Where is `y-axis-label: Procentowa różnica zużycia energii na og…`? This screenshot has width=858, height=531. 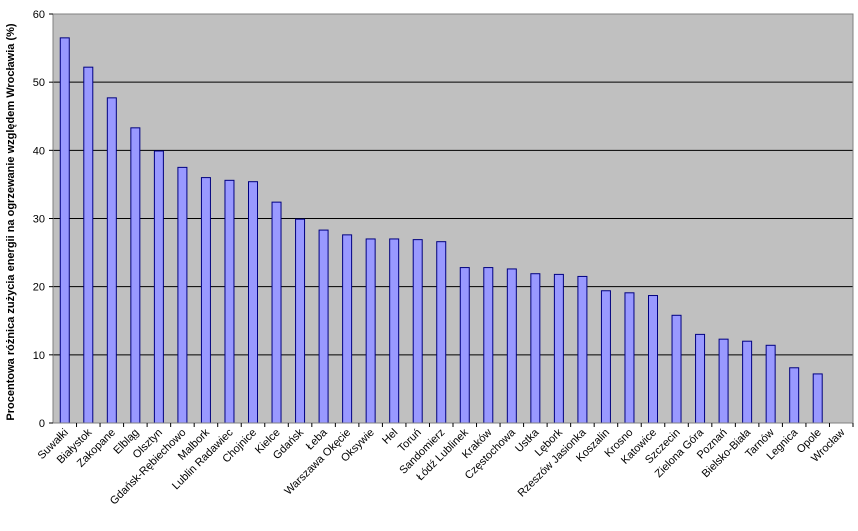 y-axis-label: Procentowa różnica zużycia energii na og… is located at coordinates (11, 221).